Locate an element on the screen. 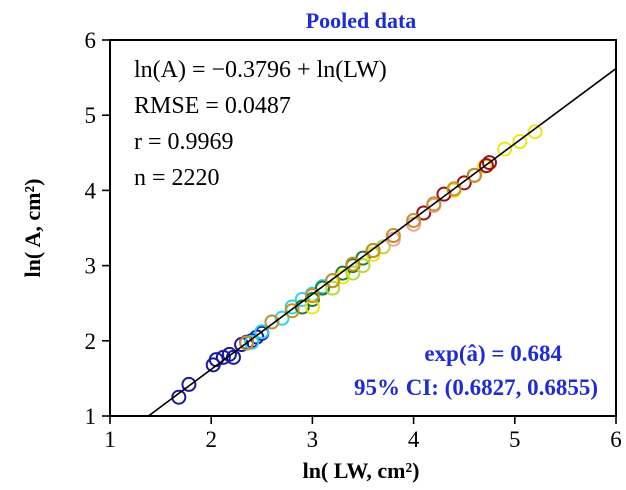 Image resolution: width=626 pixels, height=490 pixels. n-annotation: n = 2220 is located at coordinates (177, 178).